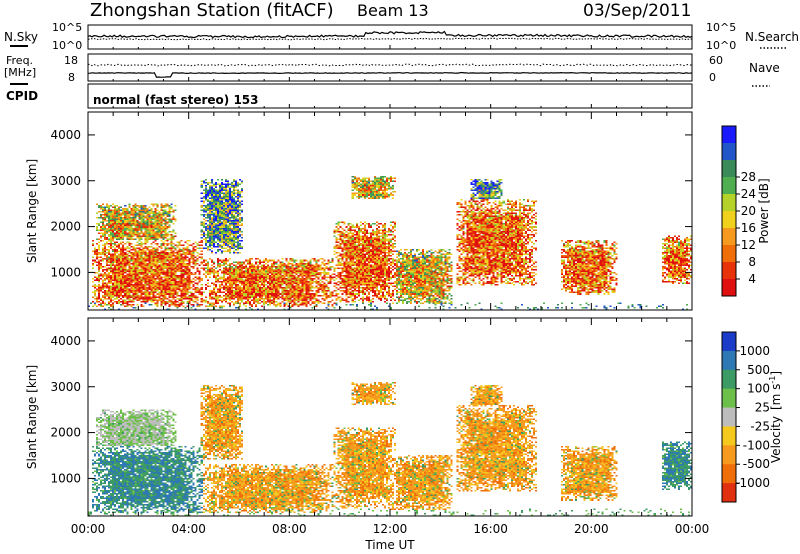 The width and height of the screenshot is (800, 554). Describe the element at coordinates (390, 39) in the screenshot. I see `nsearch-series` at that location.